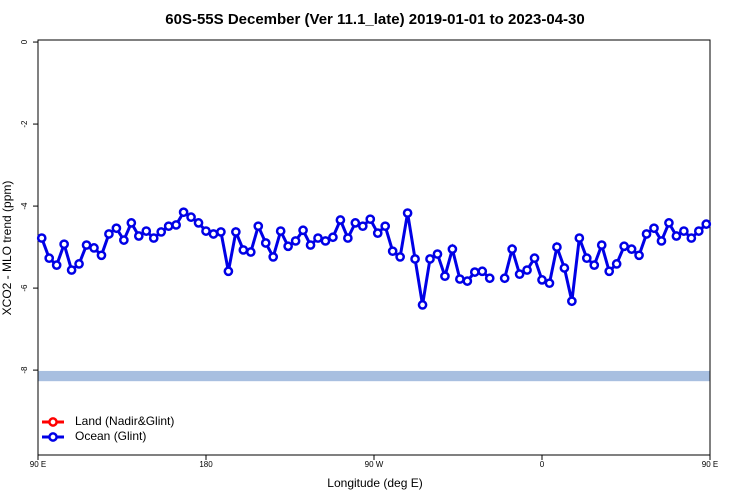  What do you see at coordinates (24, 124) in the screenshot?
I see `y-tick-label: -2` at bounding box center [24, 124].